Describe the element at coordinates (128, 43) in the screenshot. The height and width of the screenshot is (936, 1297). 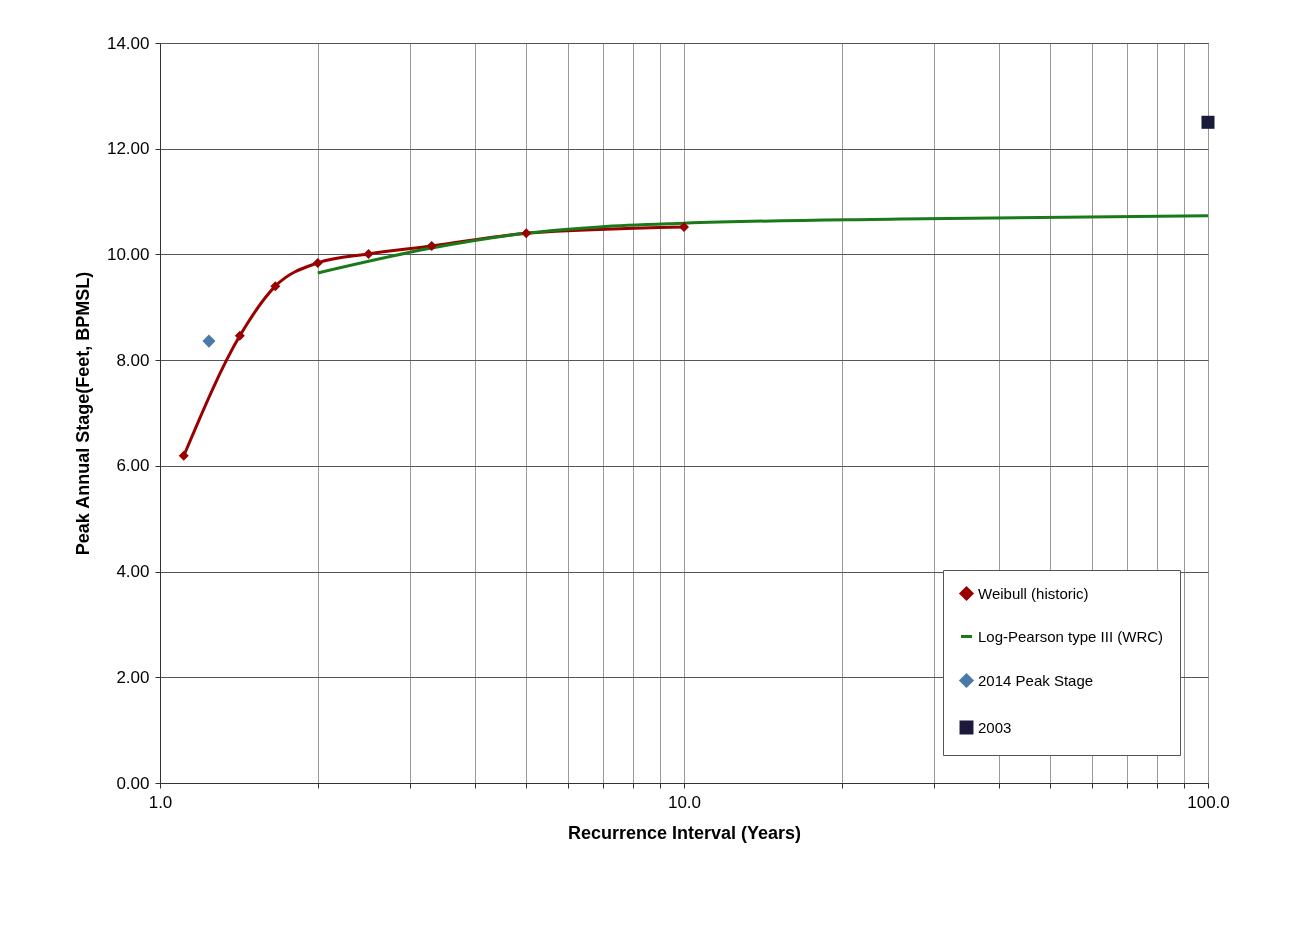
I see `y-tick-label: 14.00` at that location.